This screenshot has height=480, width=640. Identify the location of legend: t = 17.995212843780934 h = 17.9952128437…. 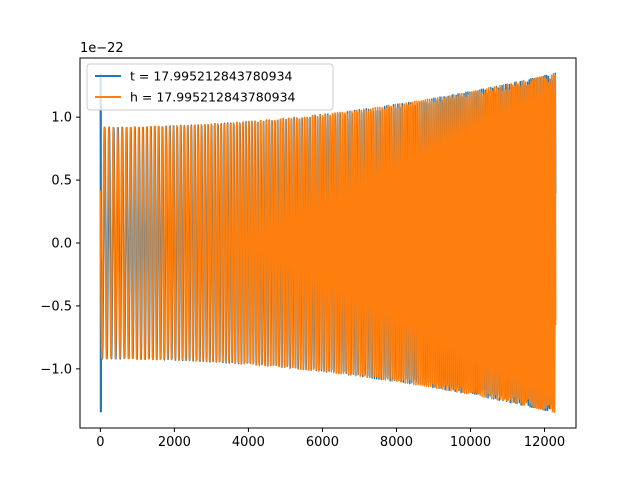
(210, 87).